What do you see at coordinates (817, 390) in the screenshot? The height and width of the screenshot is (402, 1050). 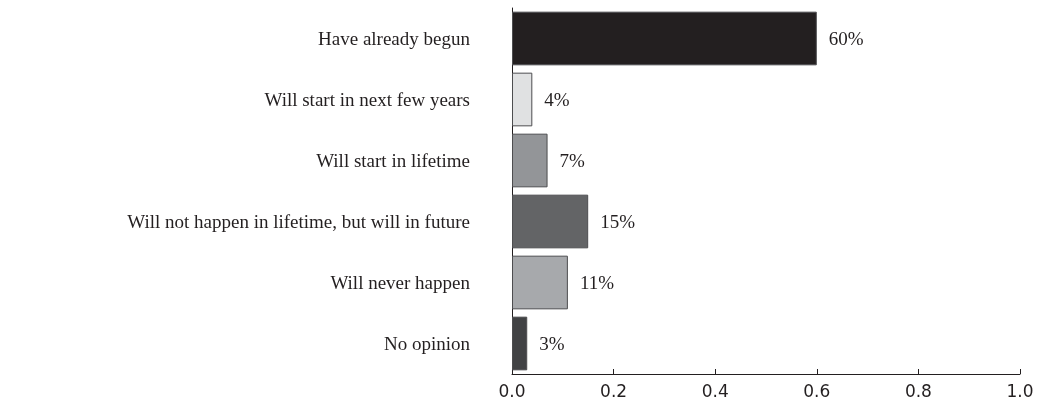 I see `x-tick-label: 0.6` at bounding box center [817, 390].